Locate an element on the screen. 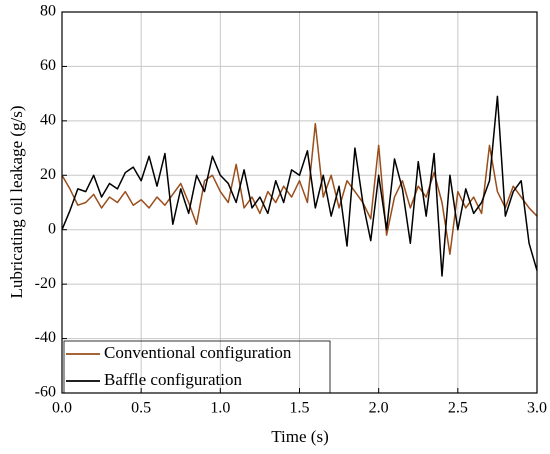 Image resolution: width=550 pixels, height=454 pixels. x-tick-label: 0.0 is located at coordinates (62, 408).